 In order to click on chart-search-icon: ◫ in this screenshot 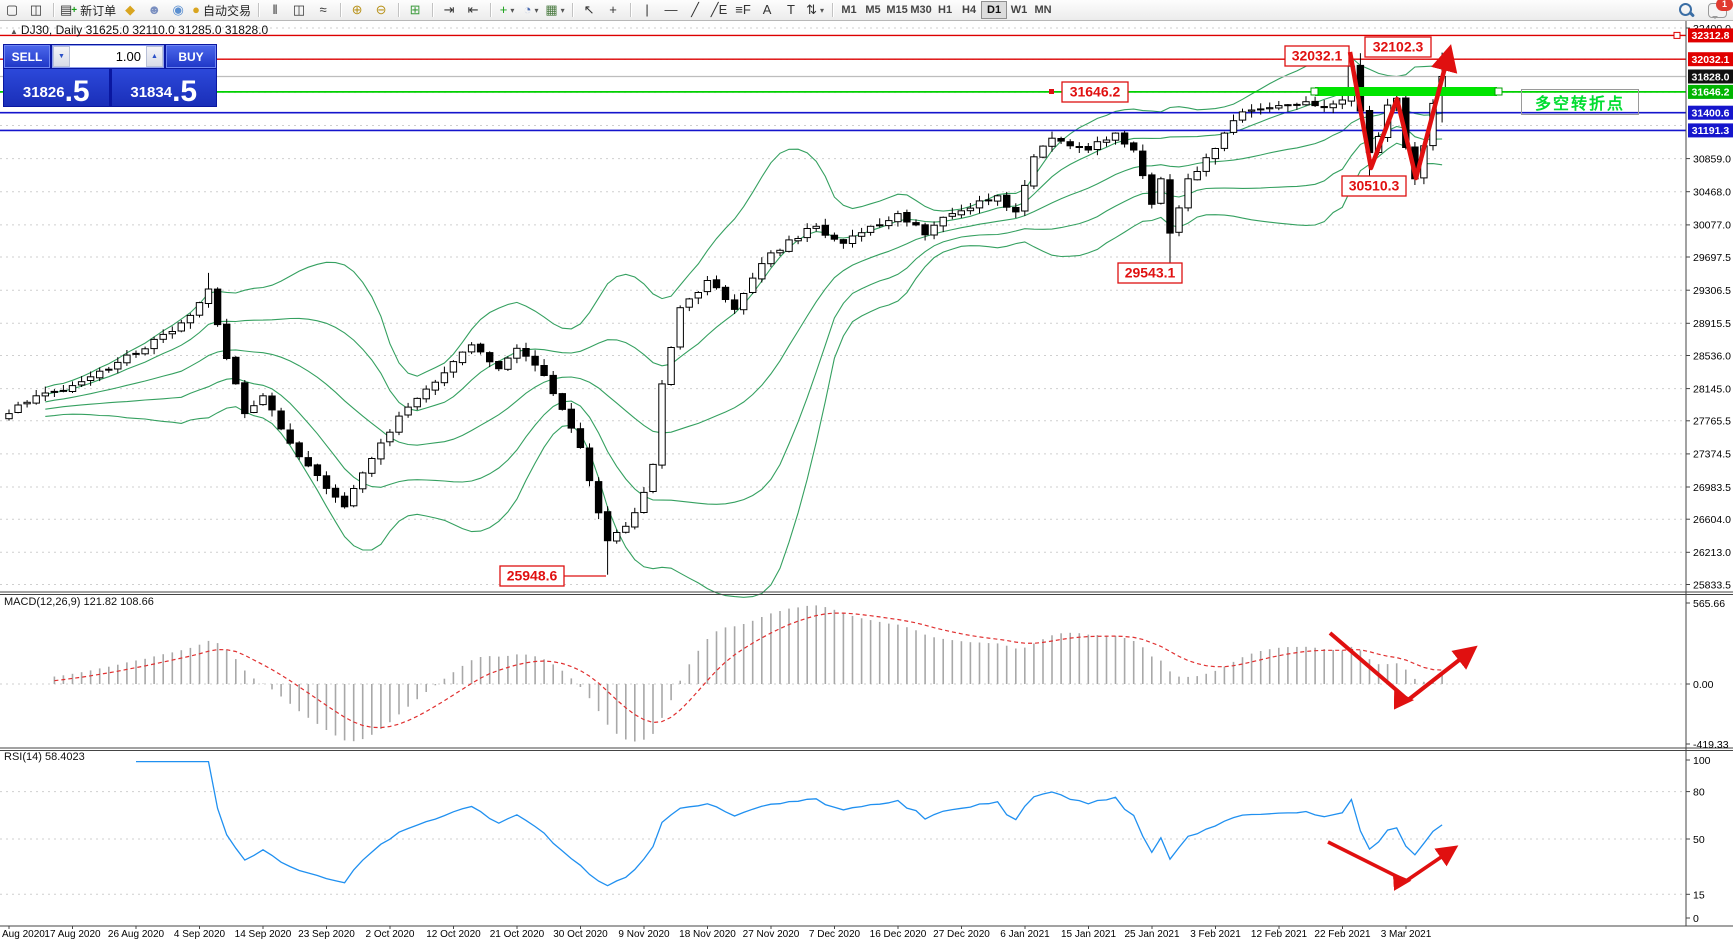, I will do `click(36, 9)`.